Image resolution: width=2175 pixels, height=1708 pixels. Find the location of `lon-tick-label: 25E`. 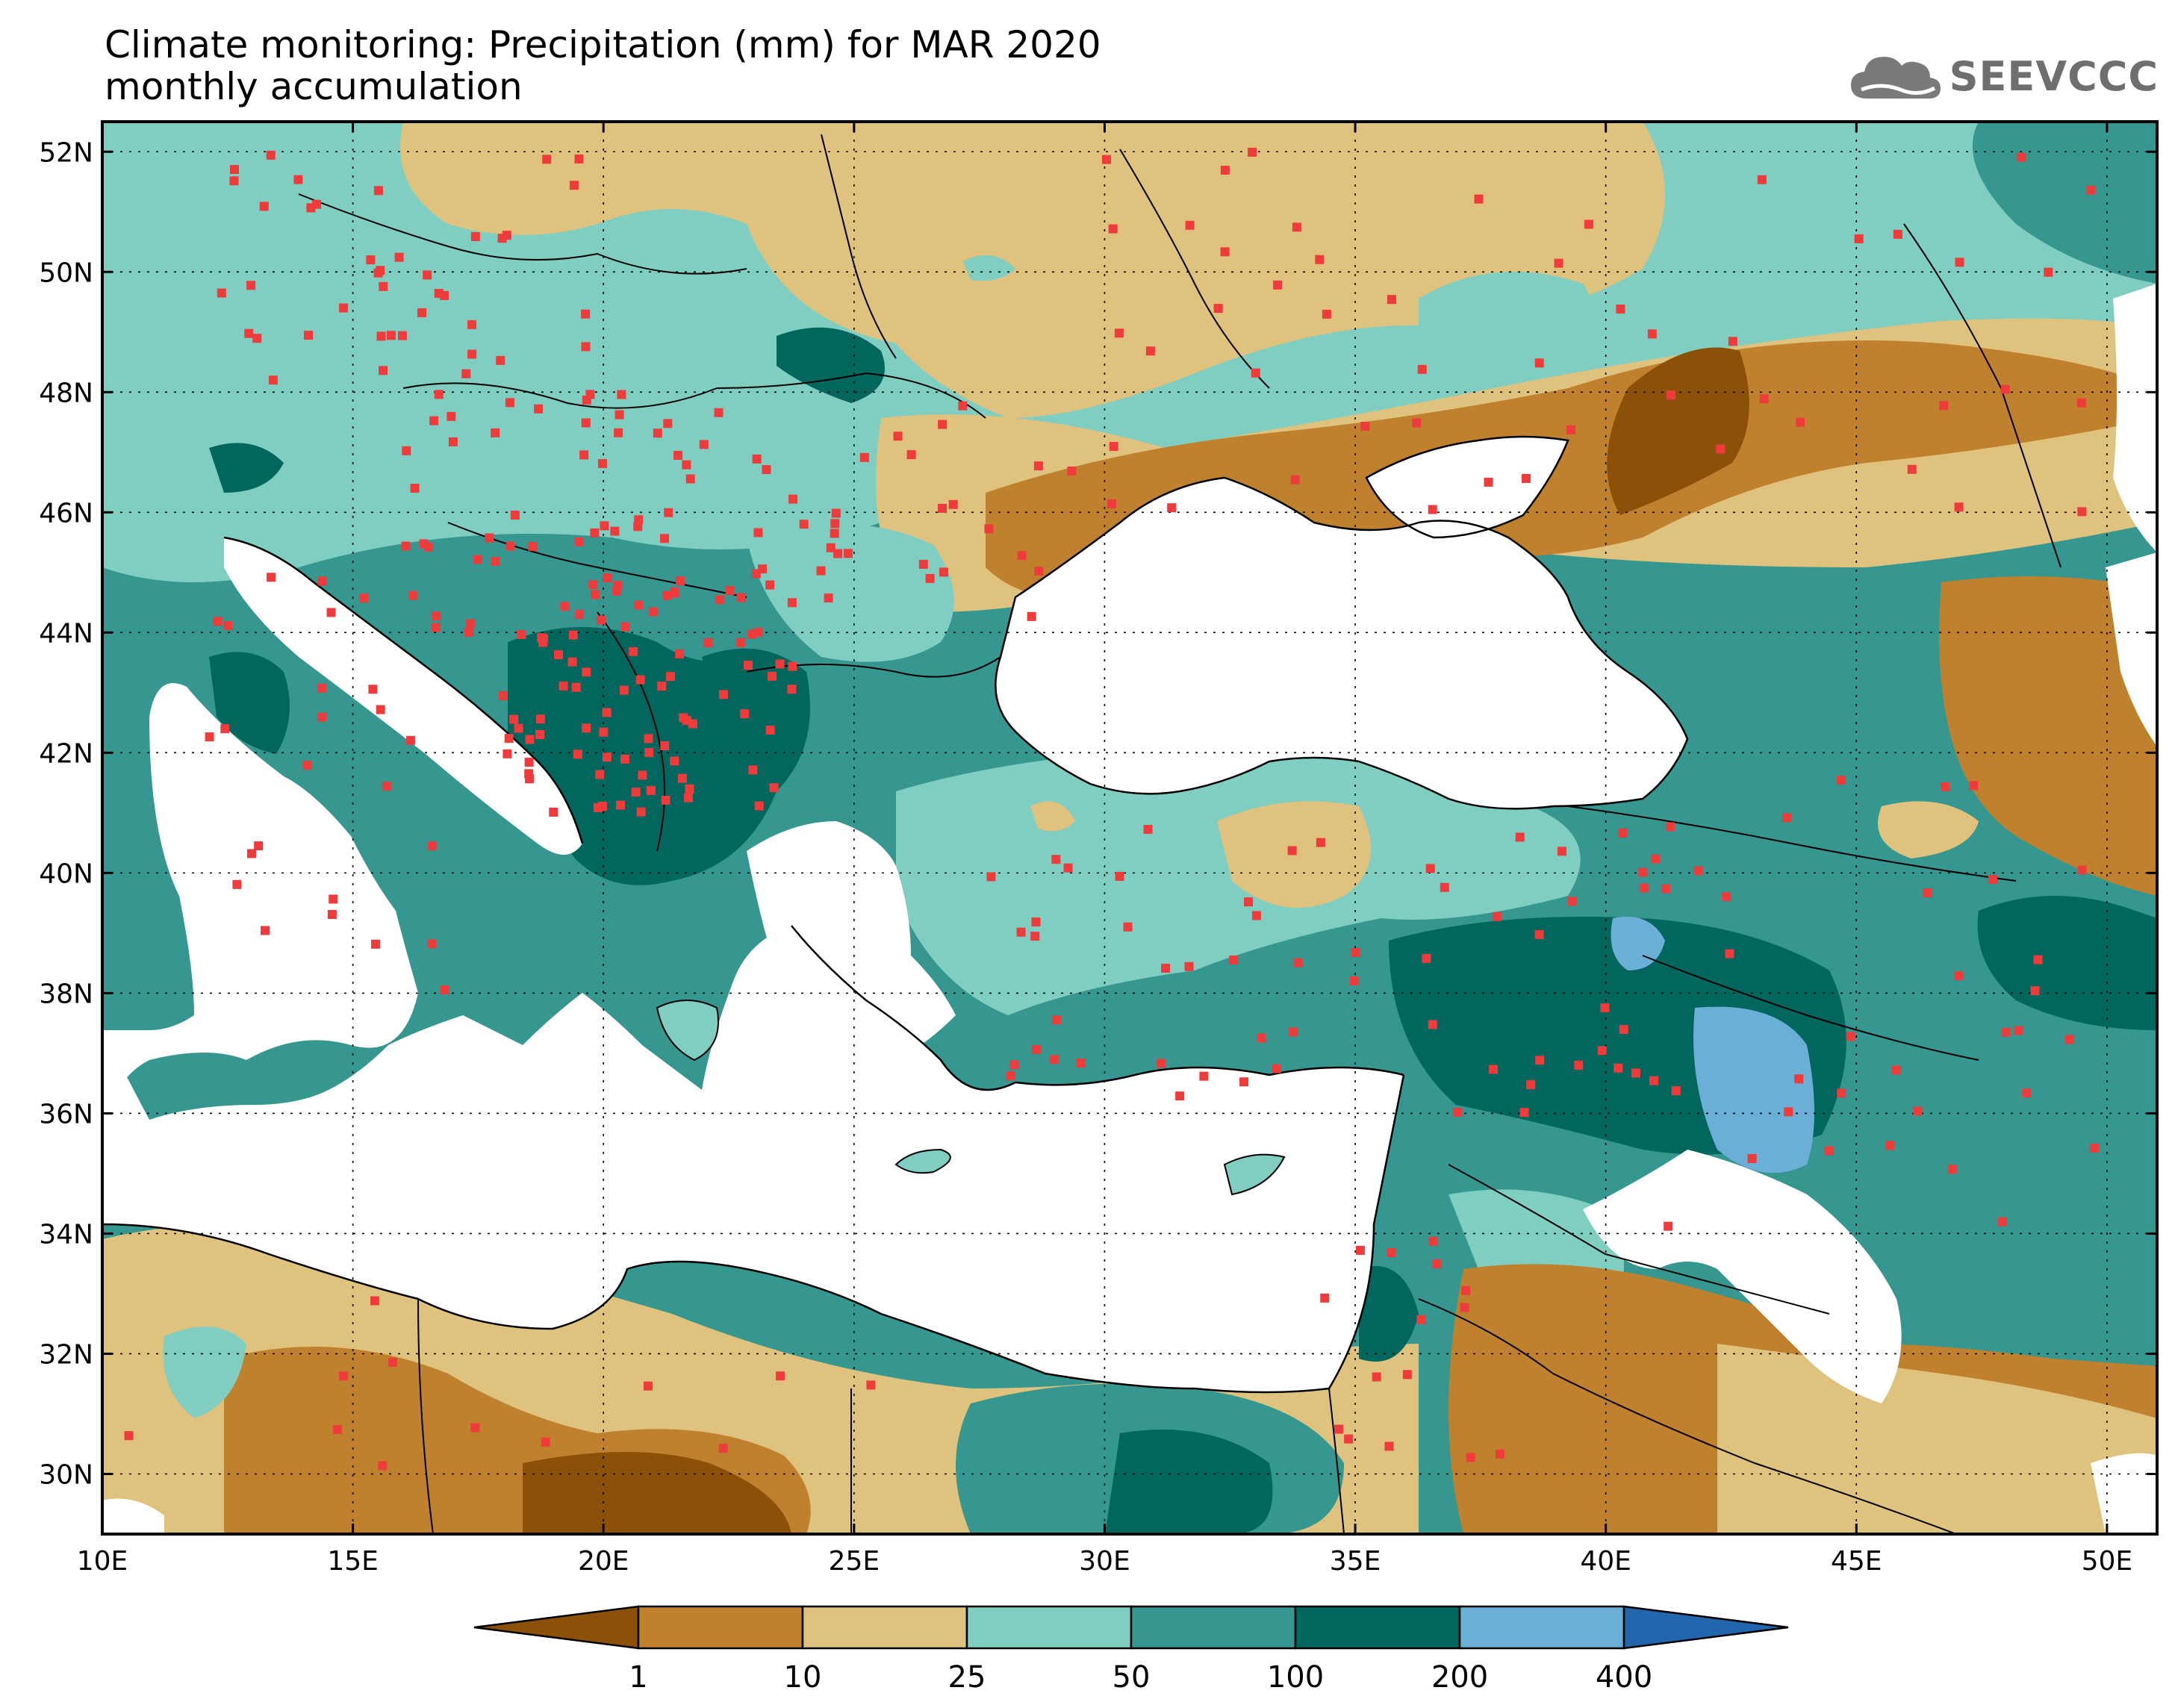

lon-tick-label: 25E is located at coordinates (854, 1561).